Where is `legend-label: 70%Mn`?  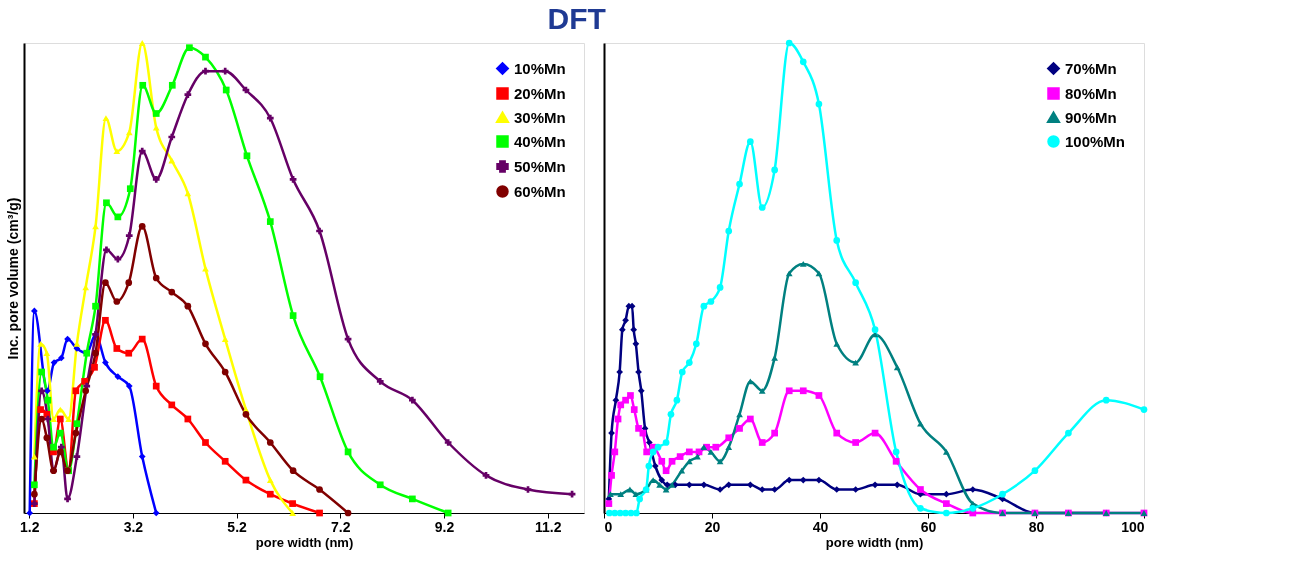 legend-label: 70%Mn is located at coordinates (1091, 68).